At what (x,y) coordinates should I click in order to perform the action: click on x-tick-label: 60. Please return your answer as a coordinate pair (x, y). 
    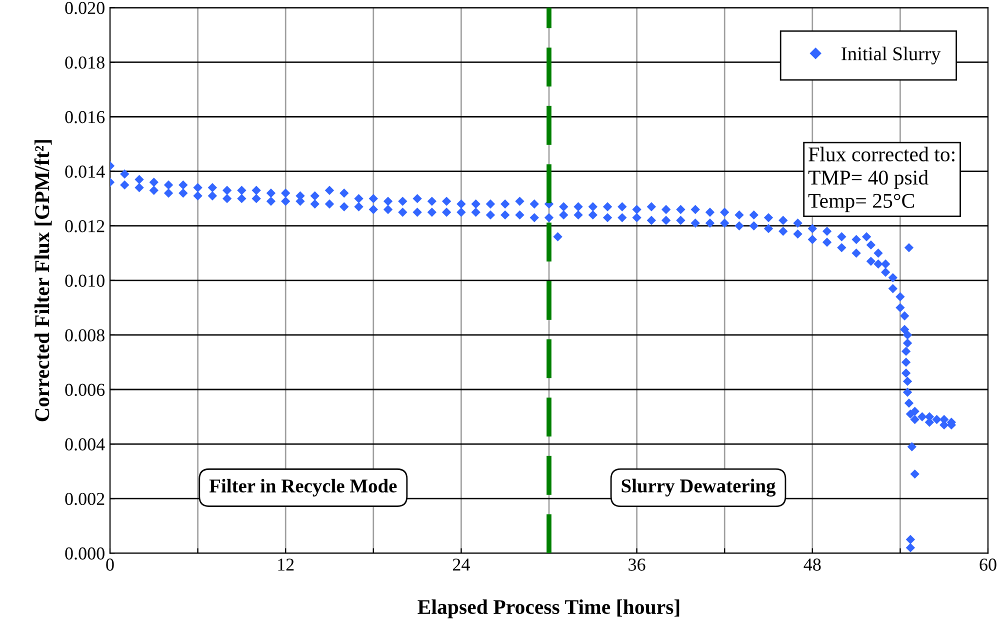
    Looking at the image, I should click on (988, 564).